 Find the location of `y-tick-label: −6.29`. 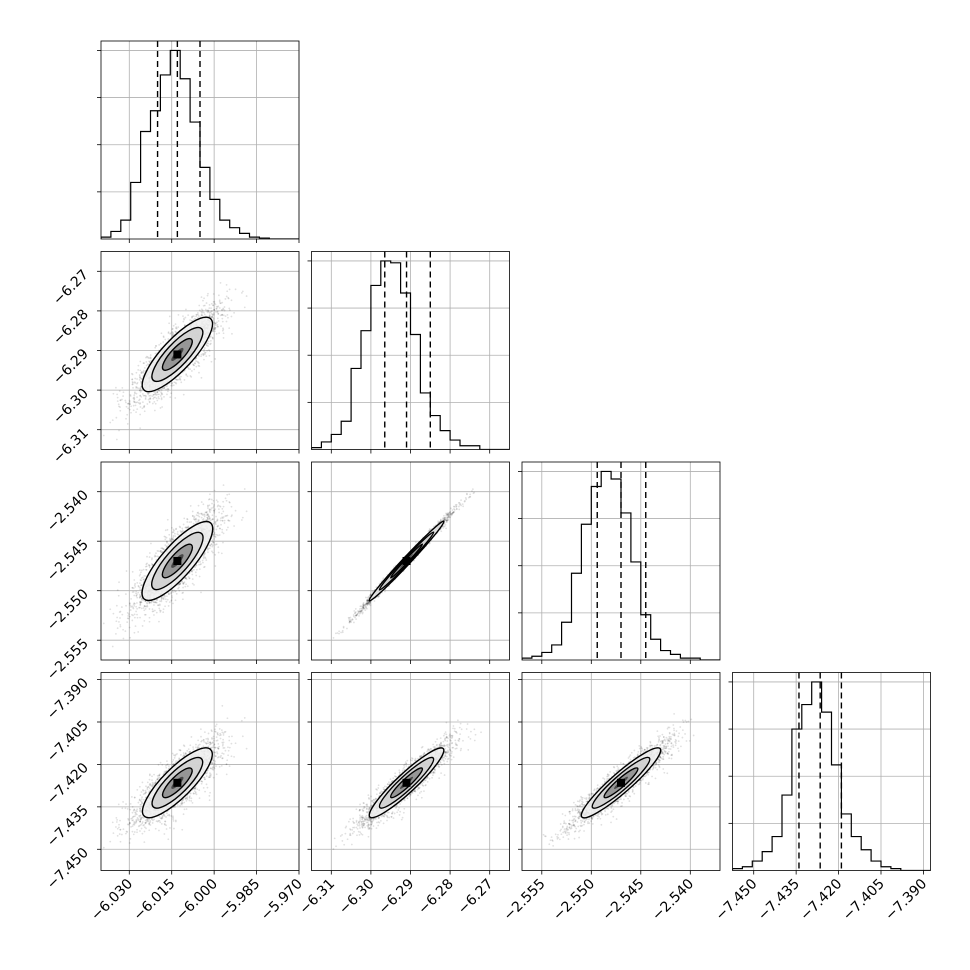

y-tick-label: −6.29 is located at coordinates (71, 367).